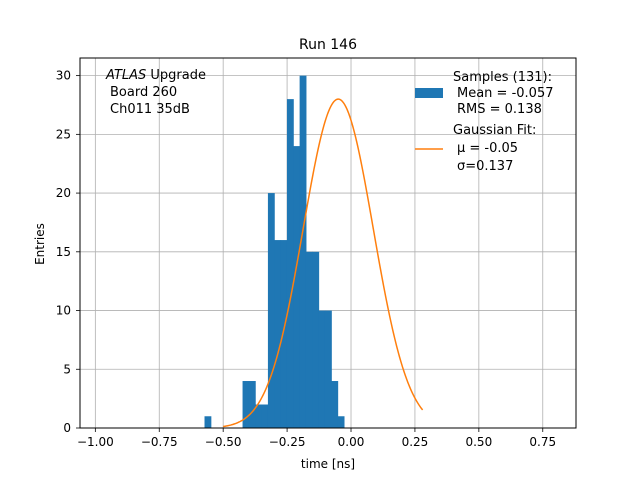 This screenshot has width=640, height=480. I want to click on legend-samples-label: Samples (131):, so click(502, 77).